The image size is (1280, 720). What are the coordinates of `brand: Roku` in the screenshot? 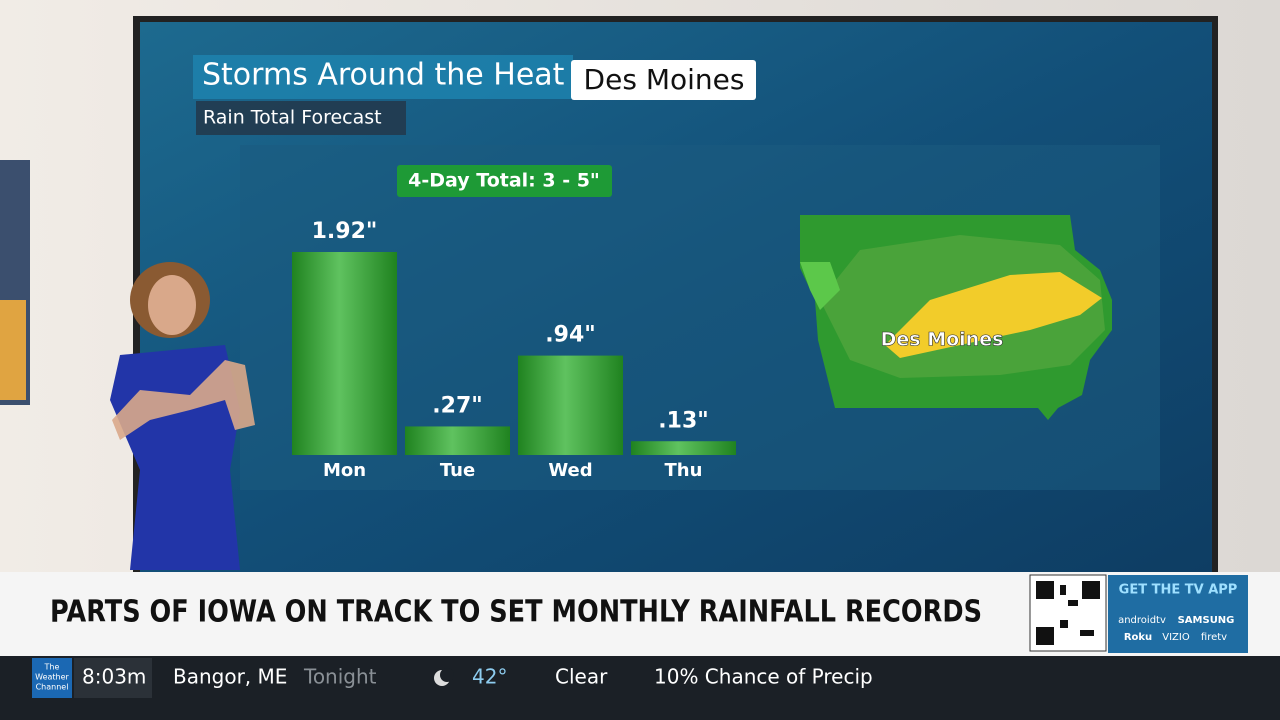 It's located at (1138, 637).